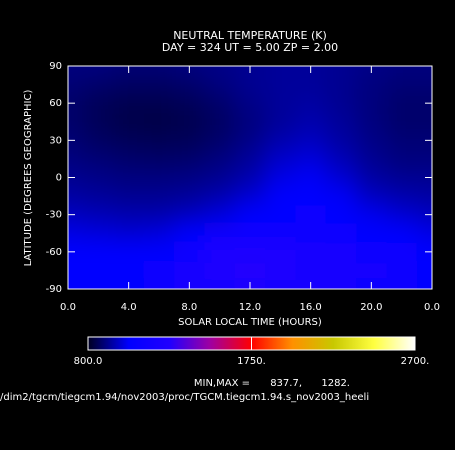 The width and height of the screenshot is (455, 450). What do you see at coordinates (250, 47) in the screenshot?
I see `chart-subtitle: DAY = 324 UT = 5.00 ZP = 2.00` at bounding box center [250, 47].